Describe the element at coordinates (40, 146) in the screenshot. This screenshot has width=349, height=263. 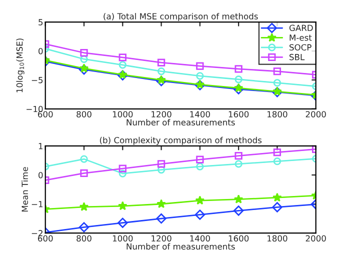
I see `y-tick-label: 1` at that location.